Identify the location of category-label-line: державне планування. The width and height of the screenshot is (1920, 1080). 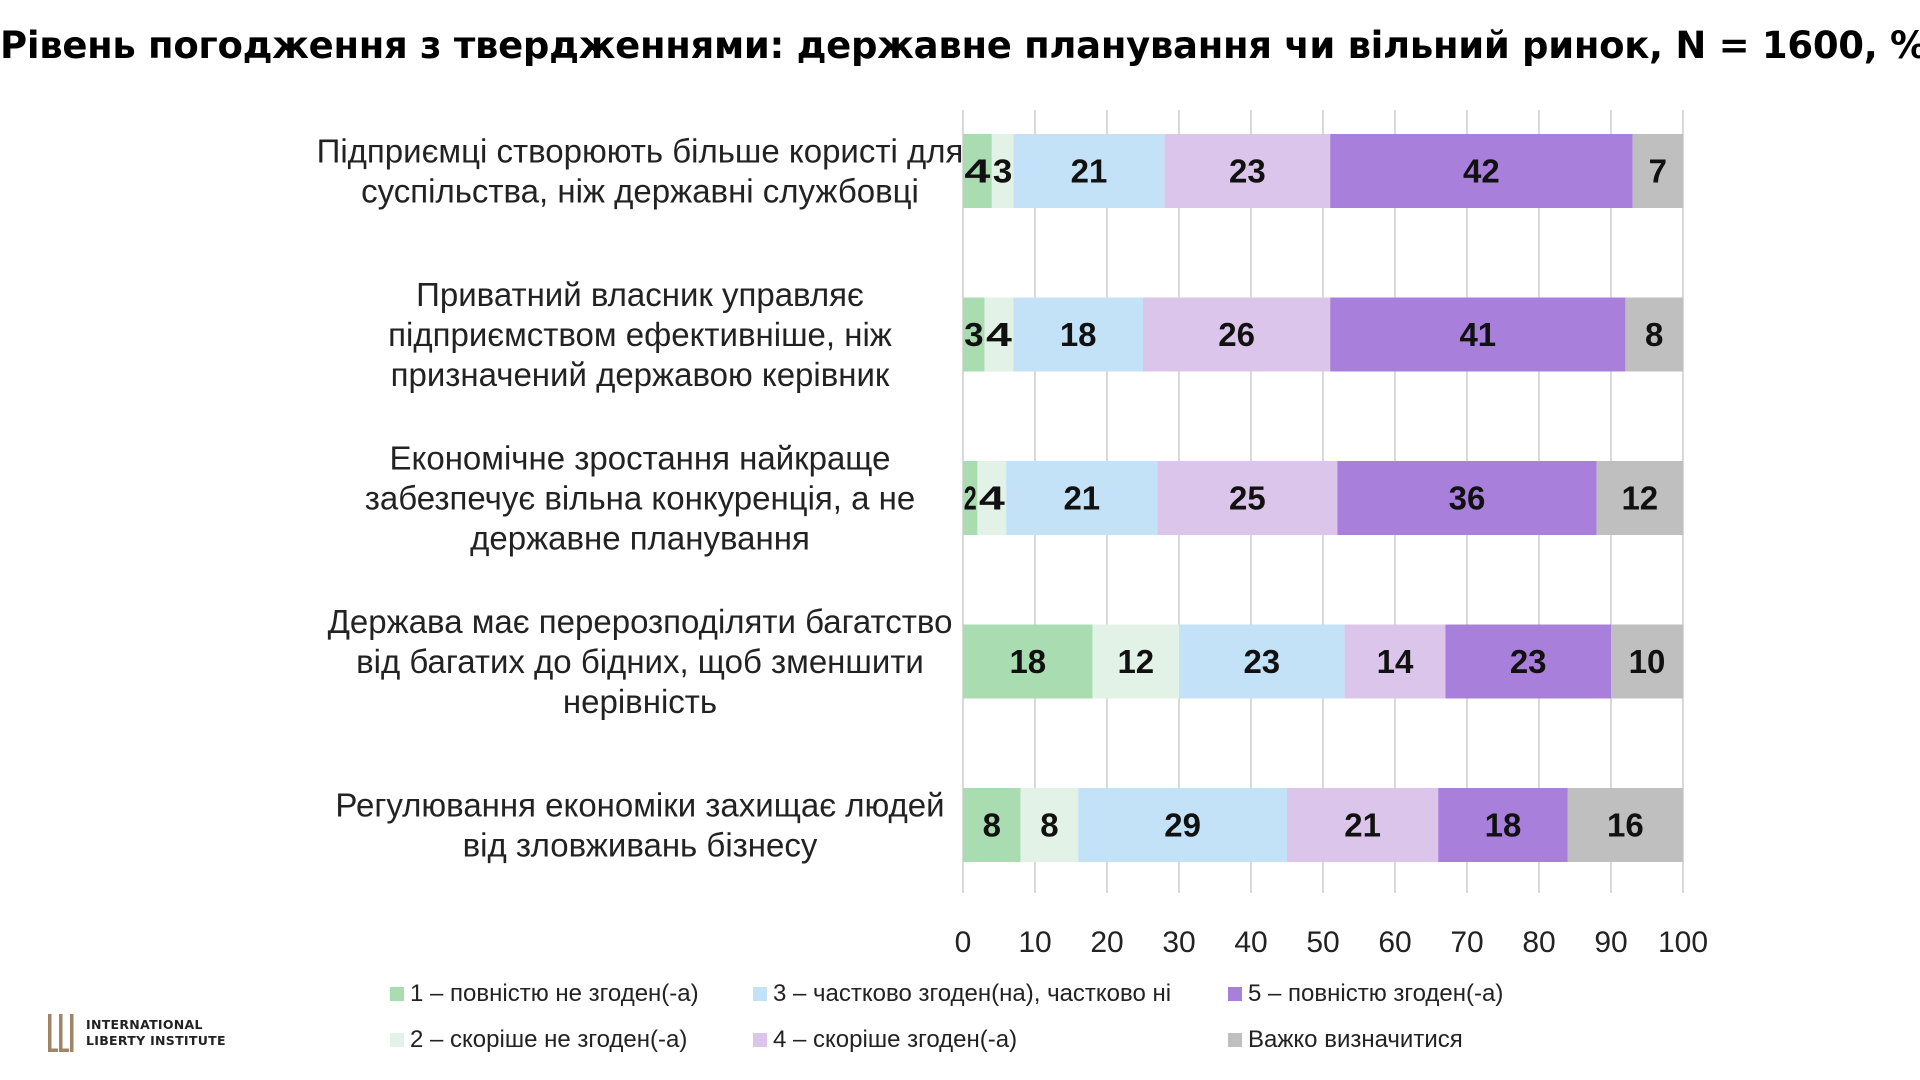
(640, 538).